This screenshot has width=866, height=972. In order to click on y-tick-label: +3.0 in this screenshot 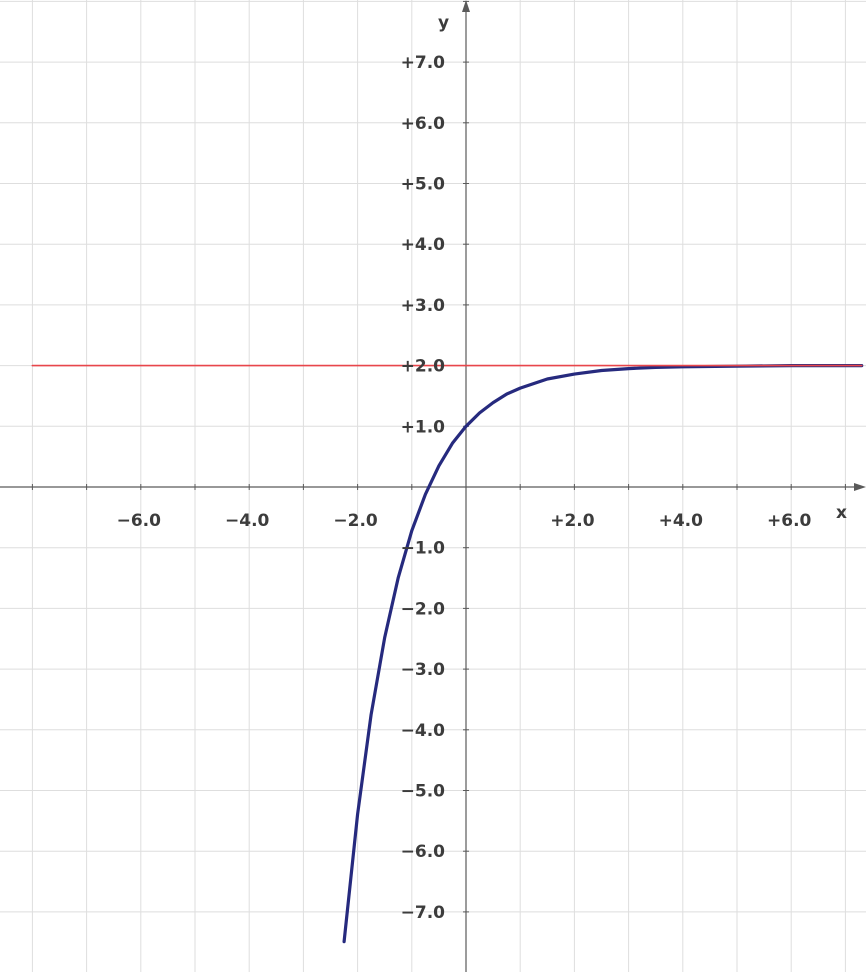, I will do `click(423, 306)`.